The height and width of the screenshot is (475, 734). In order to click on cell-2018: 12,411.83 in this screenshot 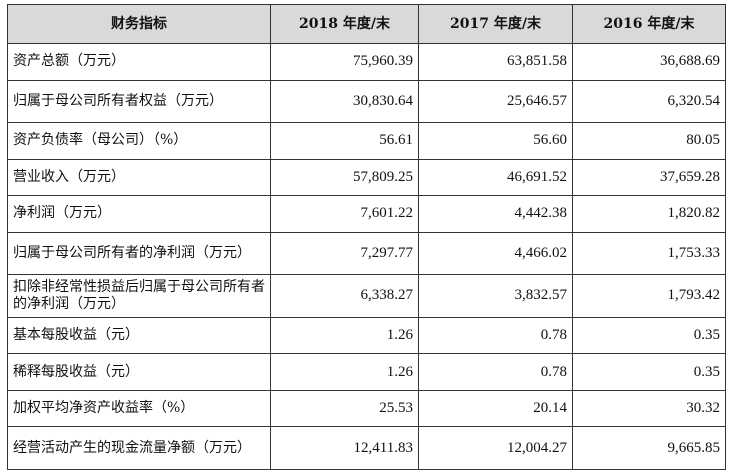, I will do `click(344, 448)`.